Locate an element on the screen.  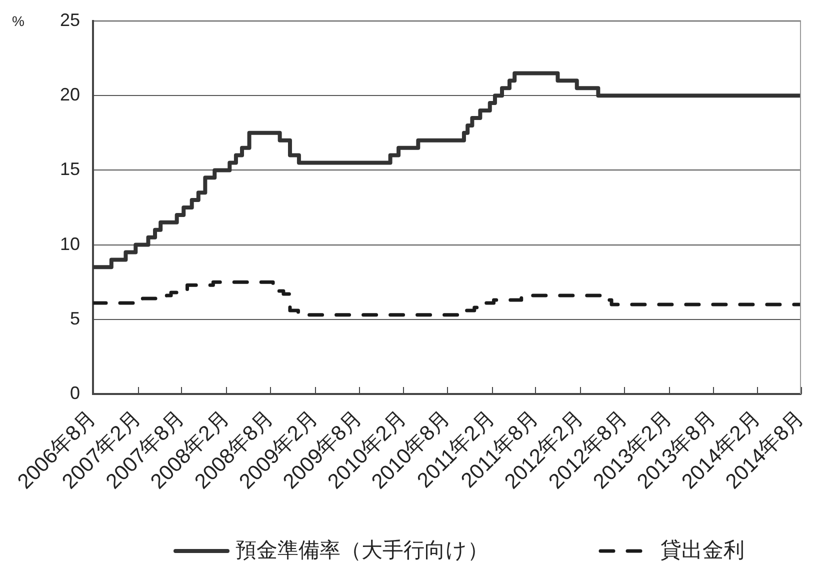
legend-label: 預金準備率（大手行向け） is located at coordinates (362, 550).